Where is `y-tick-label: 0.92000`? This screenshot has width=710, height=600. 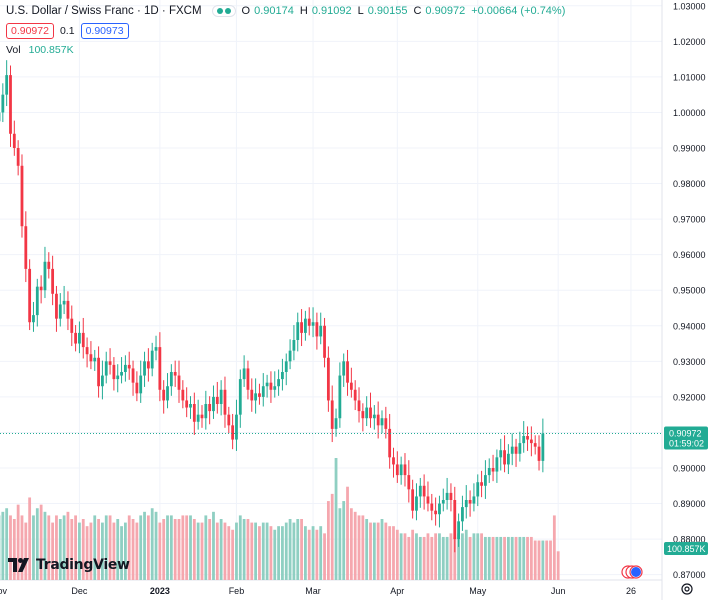
y-tick-label: 0.92000 is located at coordinates (689, 397).